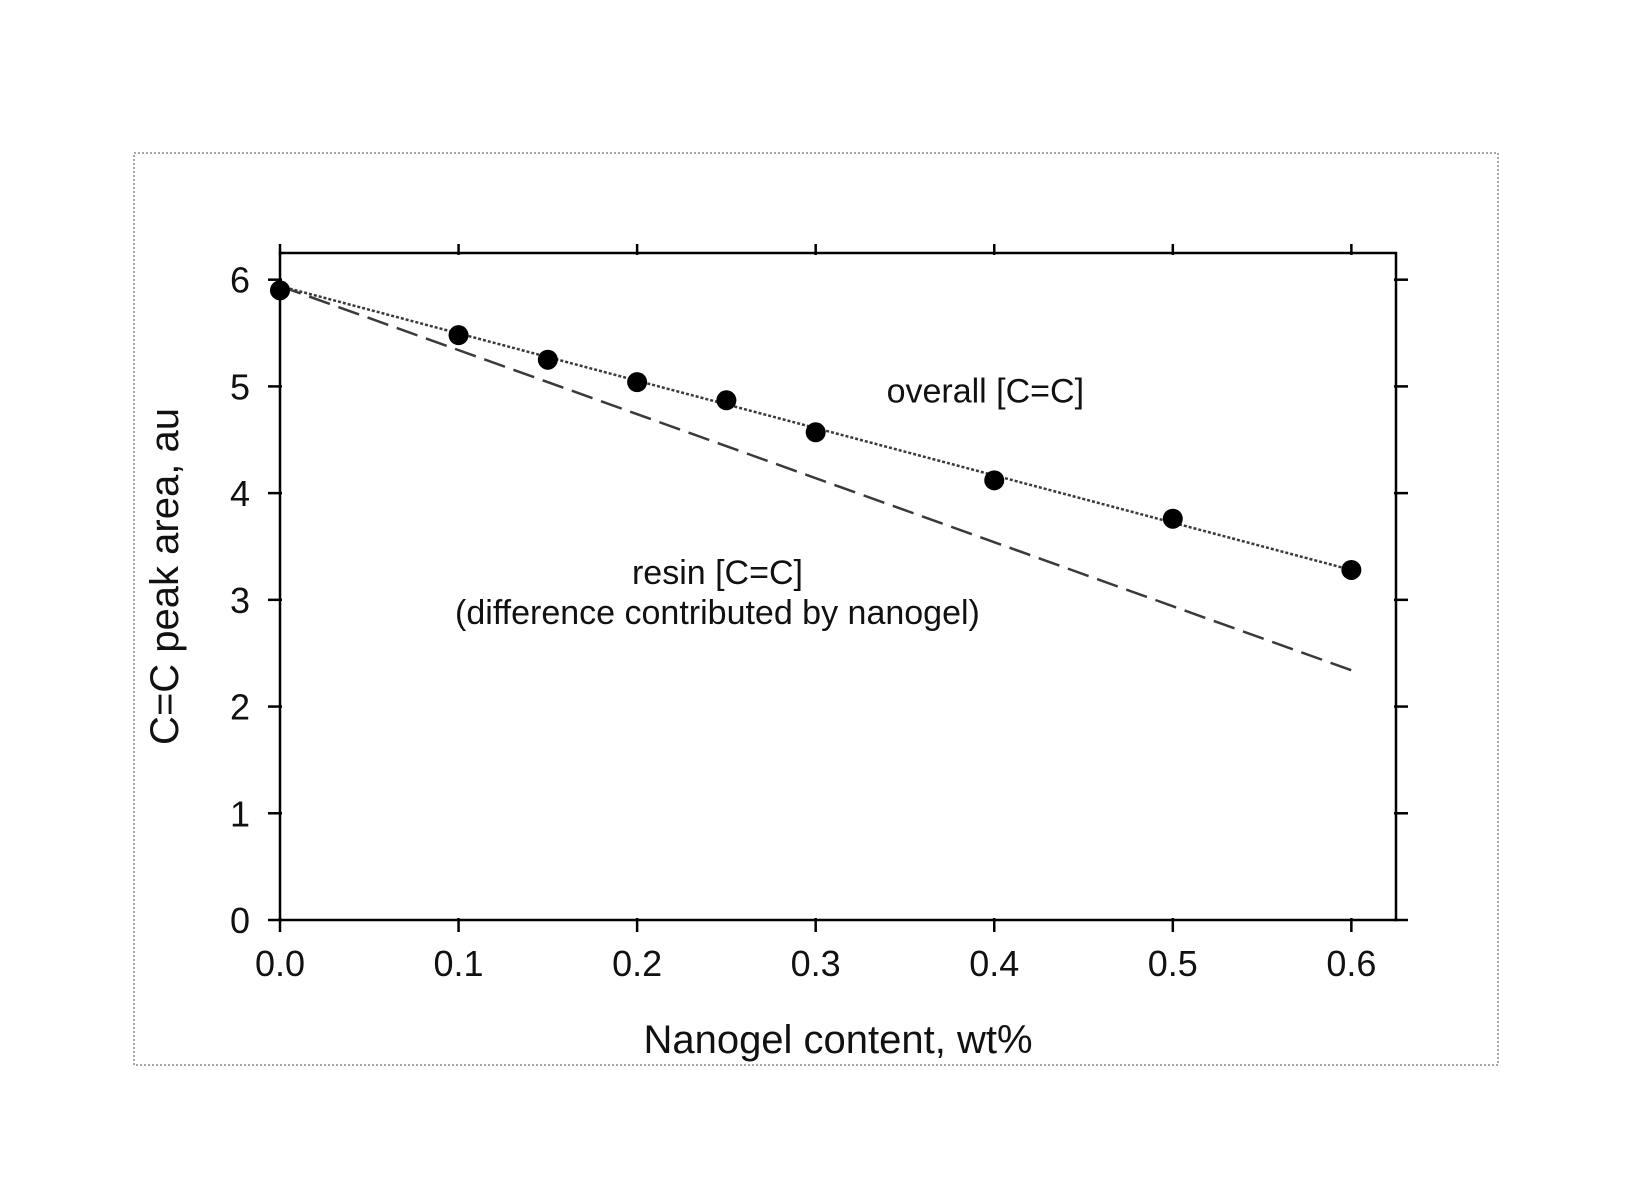  What do you see at coordinates (165, 576) in the screenshot?
I see `y-axis-title: C=C peak area, au` at bounding box center [165, 576].